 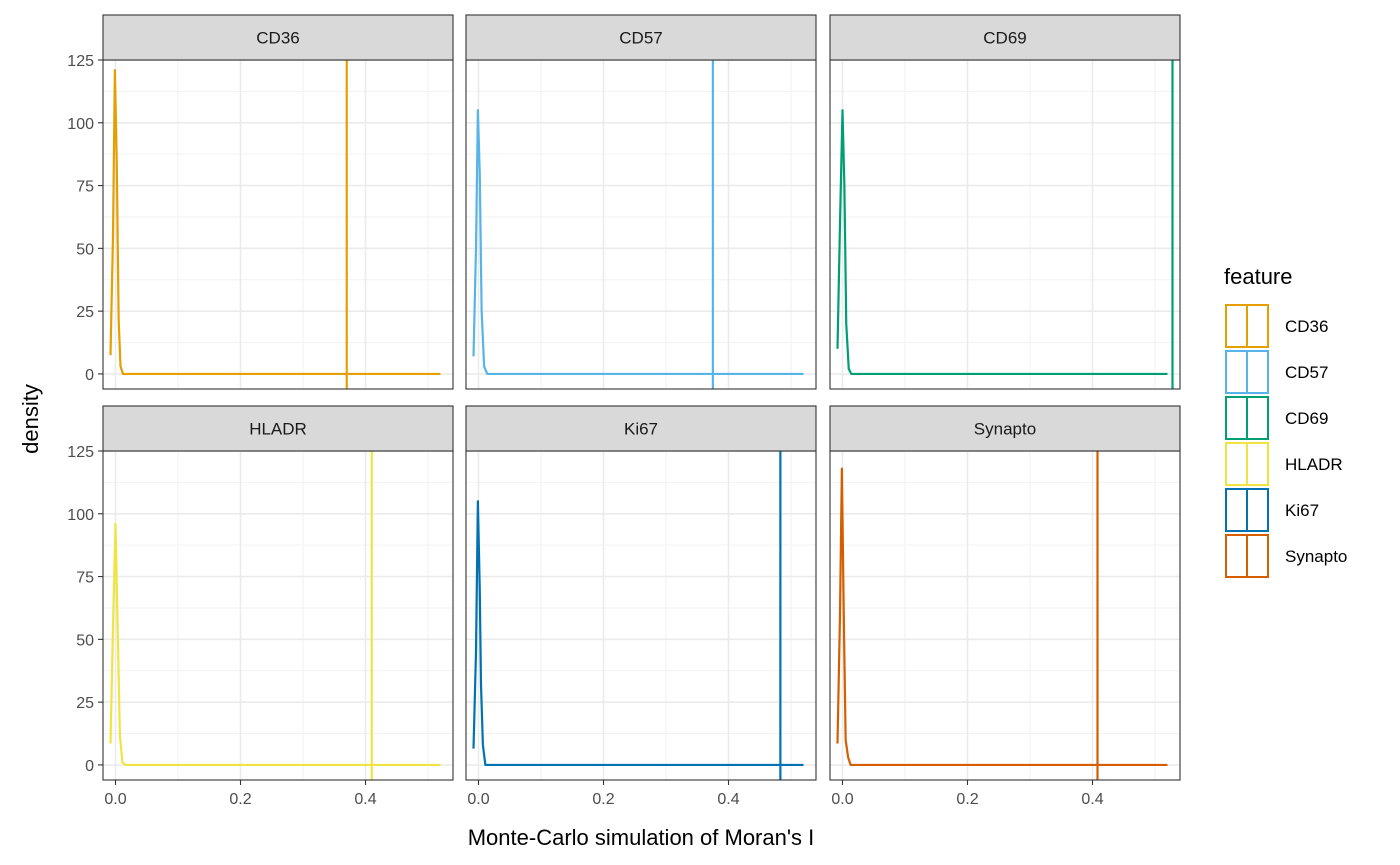 I want to click on strip-label-synapto: Synapto, so click(x=1005, y=429).